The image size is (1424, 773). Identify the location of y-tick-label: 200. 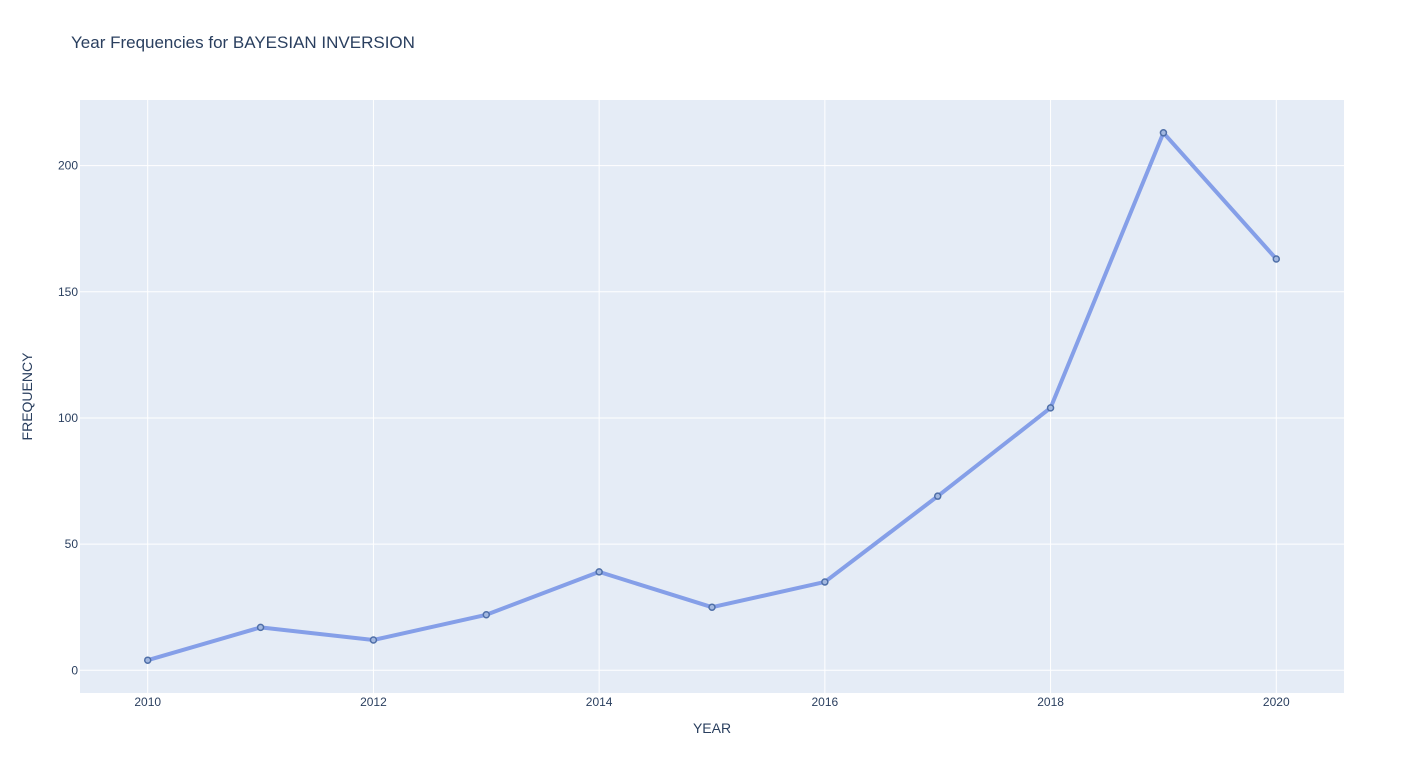
(68, 166).